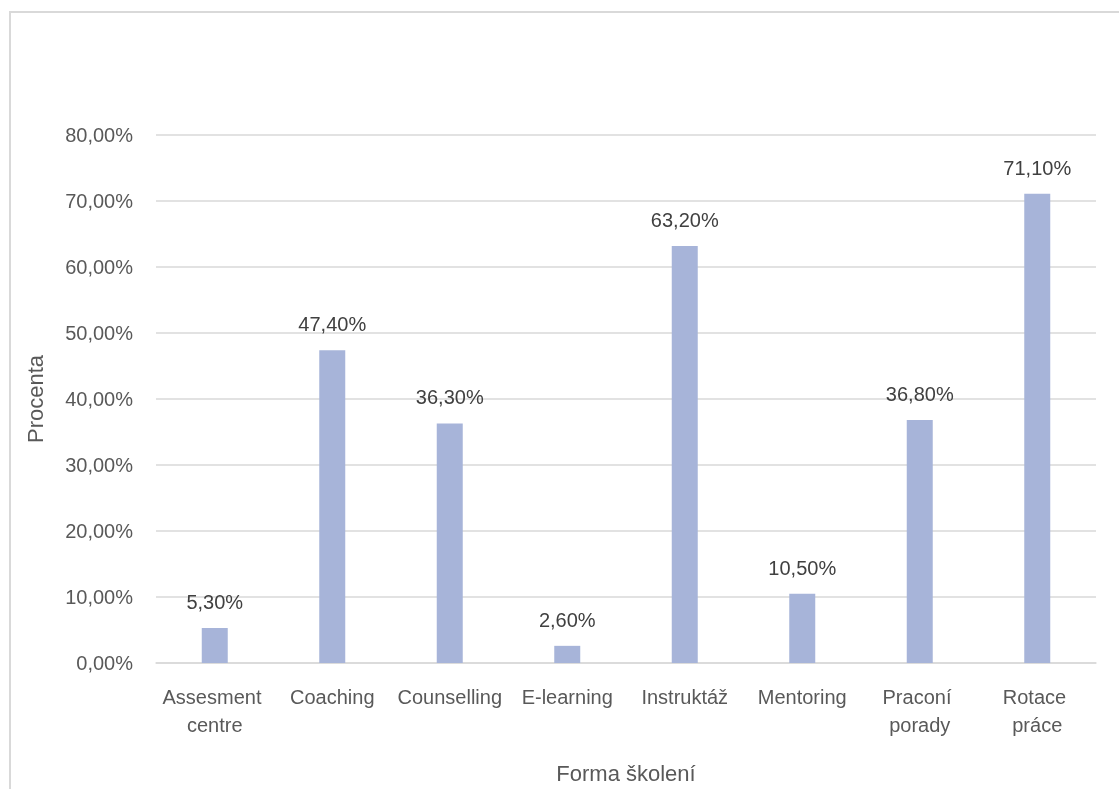 The width and height of the screenshot is (1119, 789). Describe the element at coordinates (802, 567) in the screenshot. I see `data-label: 10,50%` at that location.